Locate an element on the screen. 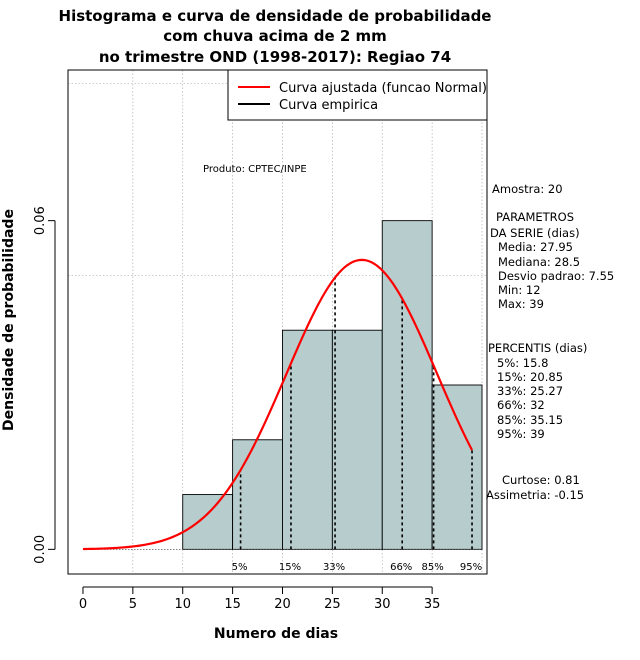 Image resolution: width=640 pixels, height=660 pixels. percentile-label: 85% is located at coordinates (433, 567).